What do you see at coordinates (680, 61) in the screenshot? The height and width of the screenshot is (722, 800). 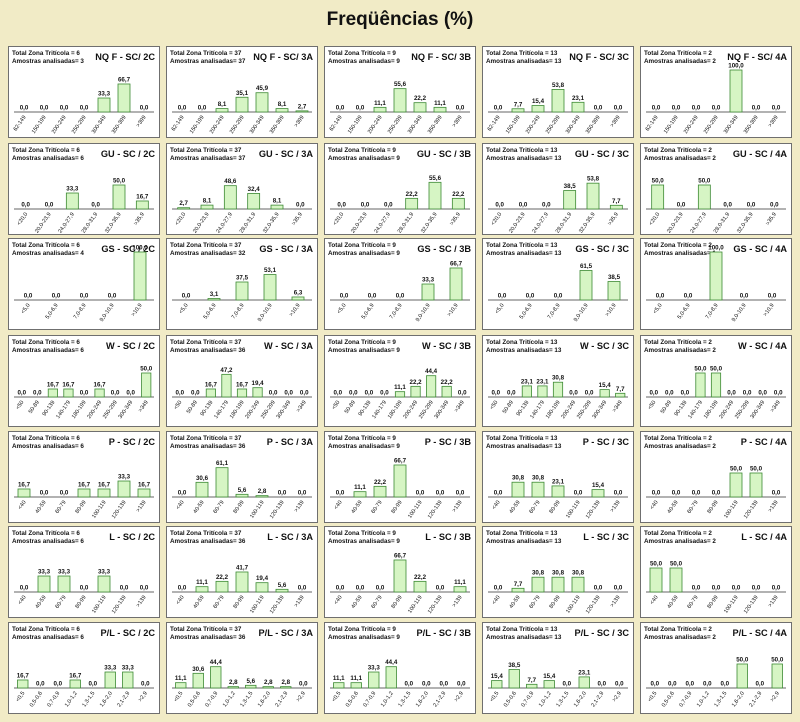 I see `samples-label: Amostras analisadas= 2` at bounding box center [680, 61].